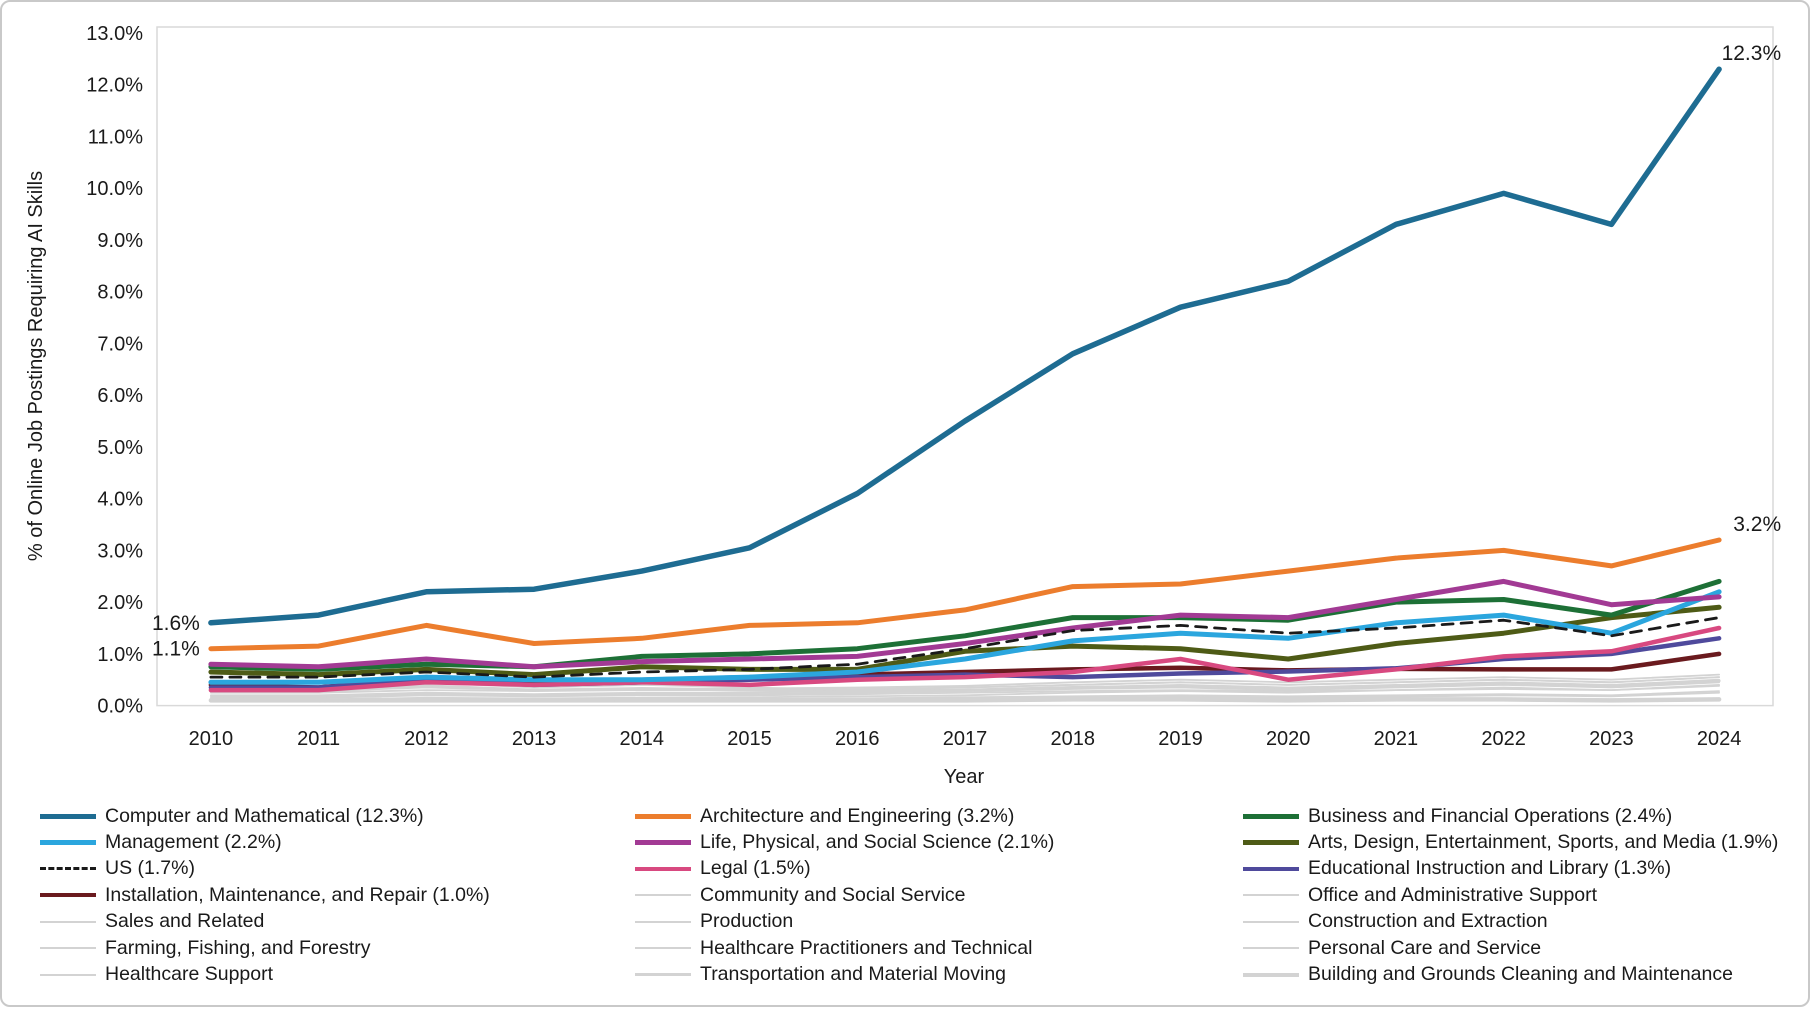 Image resolution: width=1814 pixels, height=1011 pixels. I want to click on series-line-personal-care-and-service, so click(964, 696).